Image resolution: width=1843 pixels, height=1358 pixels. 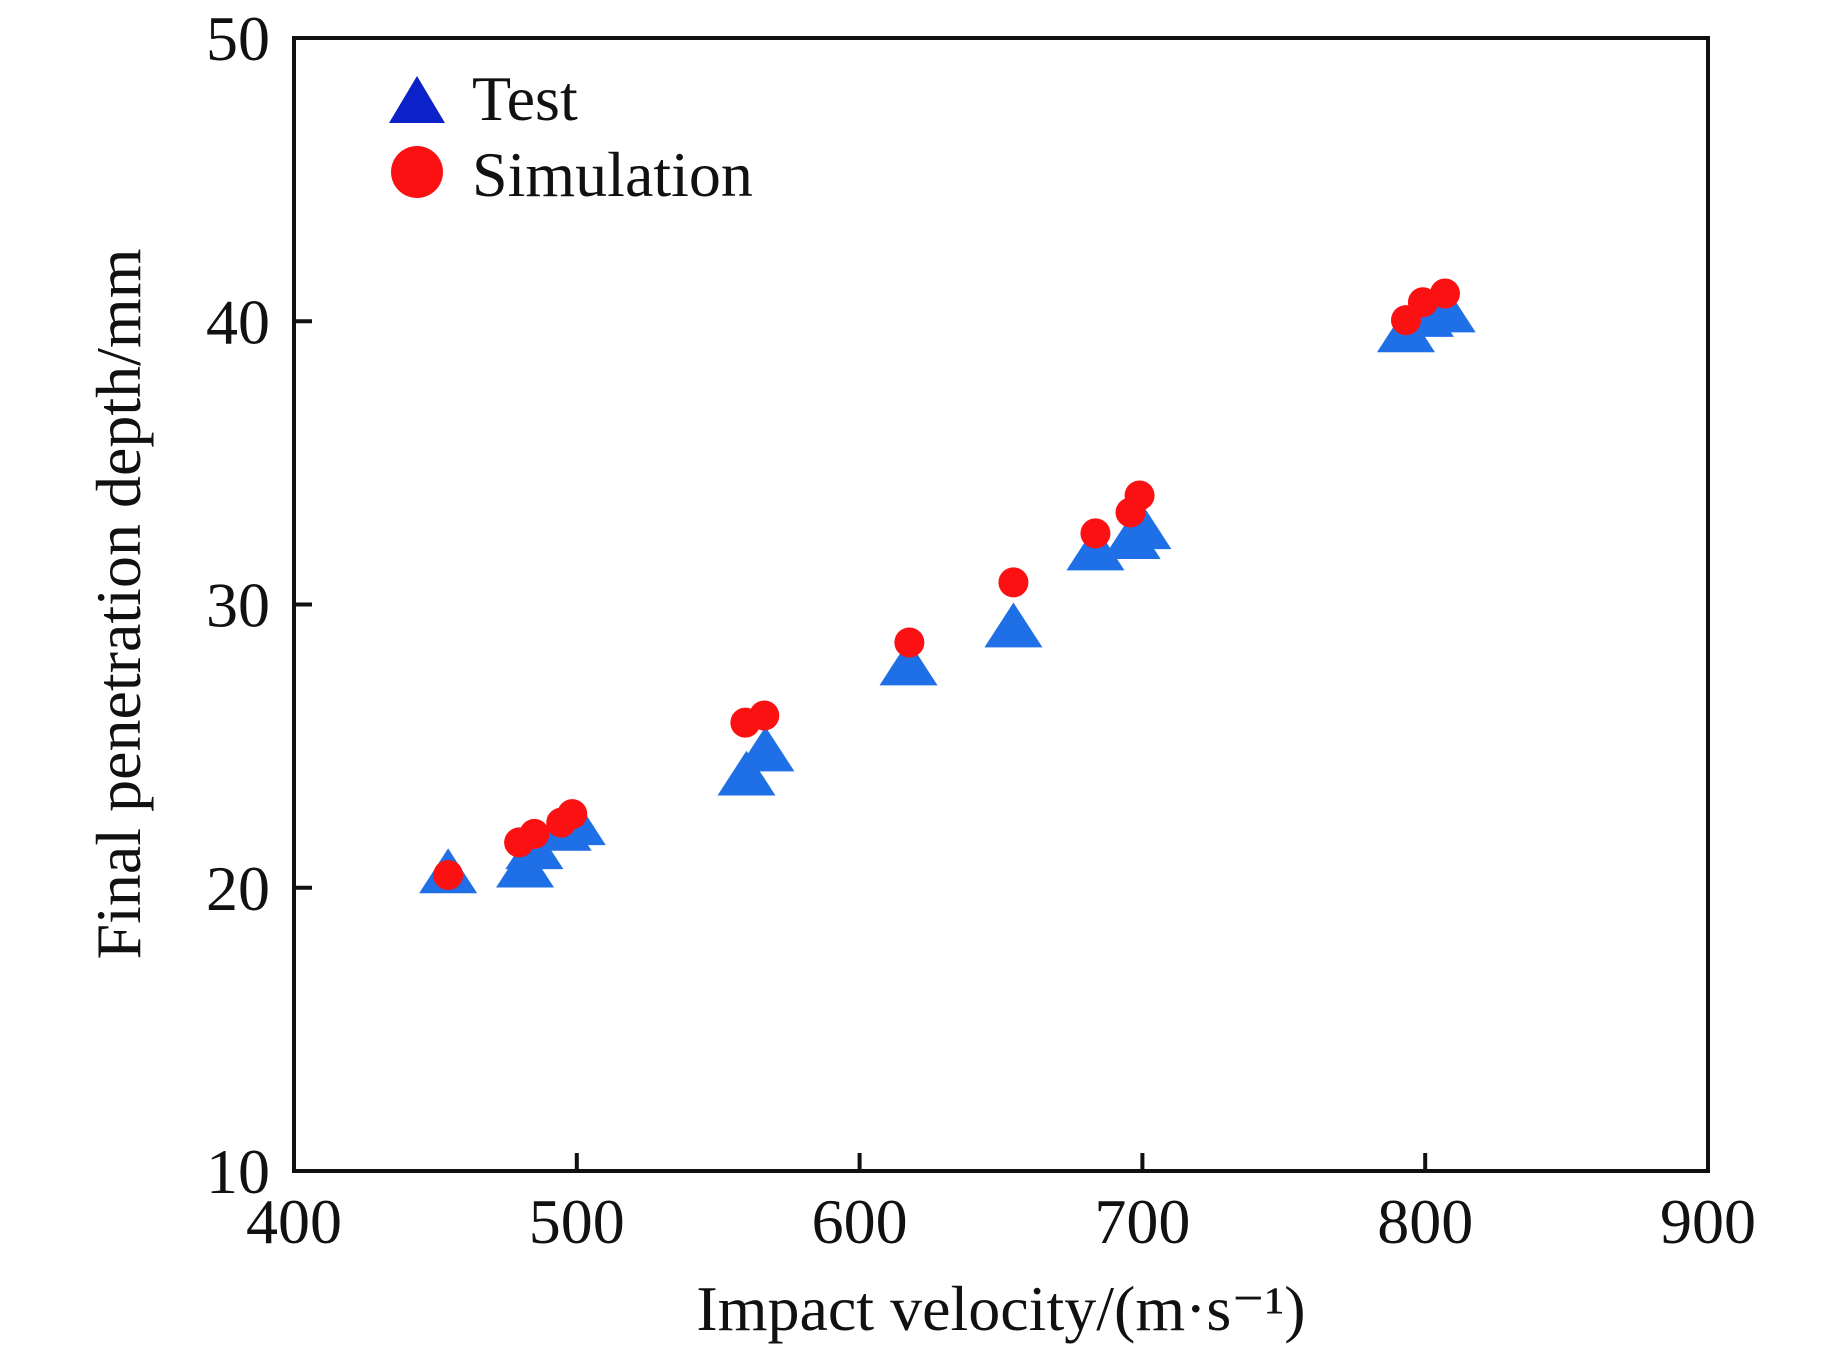 I want to click on legend-triangle-icon, so click(x=417, y=99).